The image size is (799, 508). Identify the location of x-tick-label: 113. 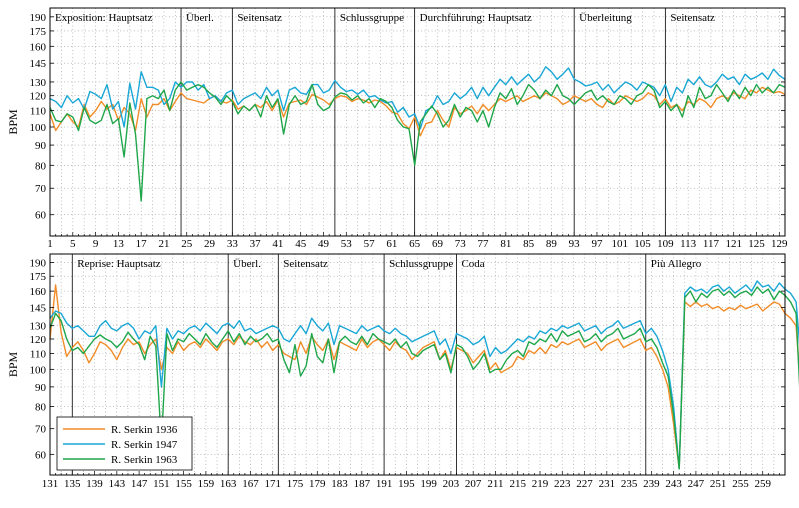
(688, 244).